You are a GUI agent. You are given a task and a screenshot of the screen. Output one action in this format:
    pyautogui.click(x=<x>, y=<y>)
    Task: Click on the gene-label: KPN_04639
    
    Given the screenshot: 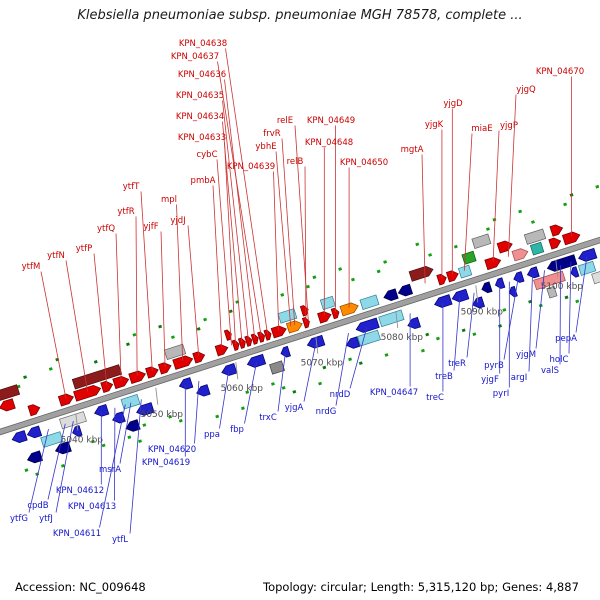 What is the action you would take?
    pyautogui.click(x=251, y=167)
    